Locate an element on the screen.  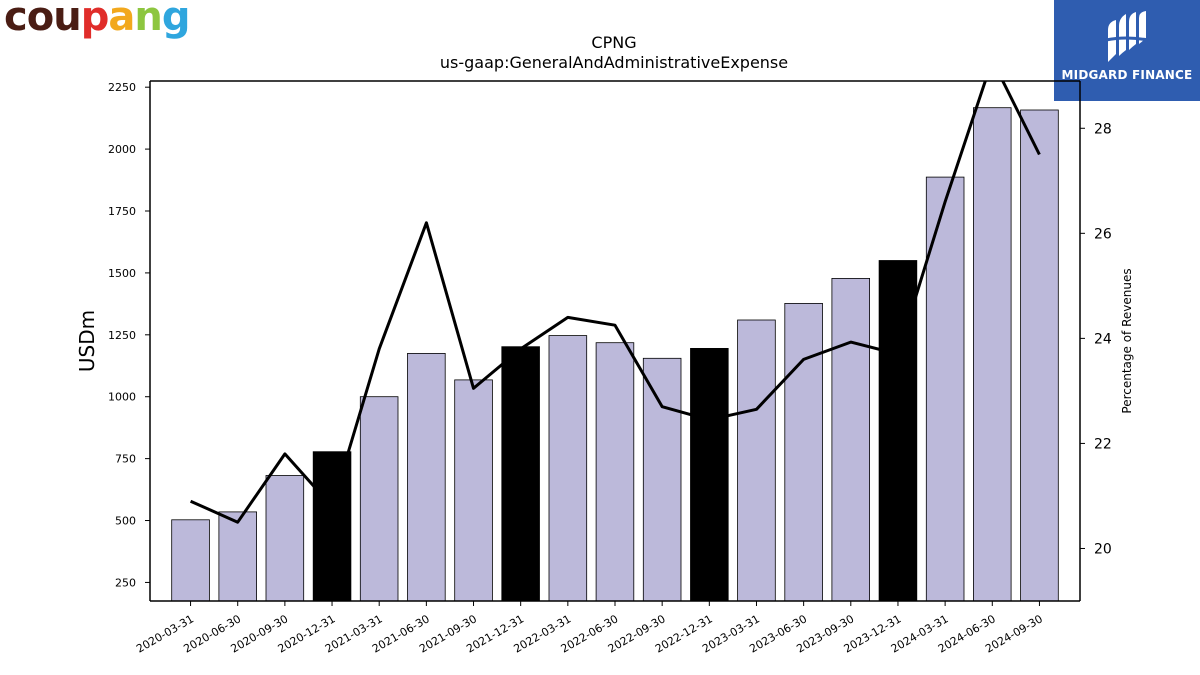
coupang-logo: coupang is located at coordinates (97, 20).